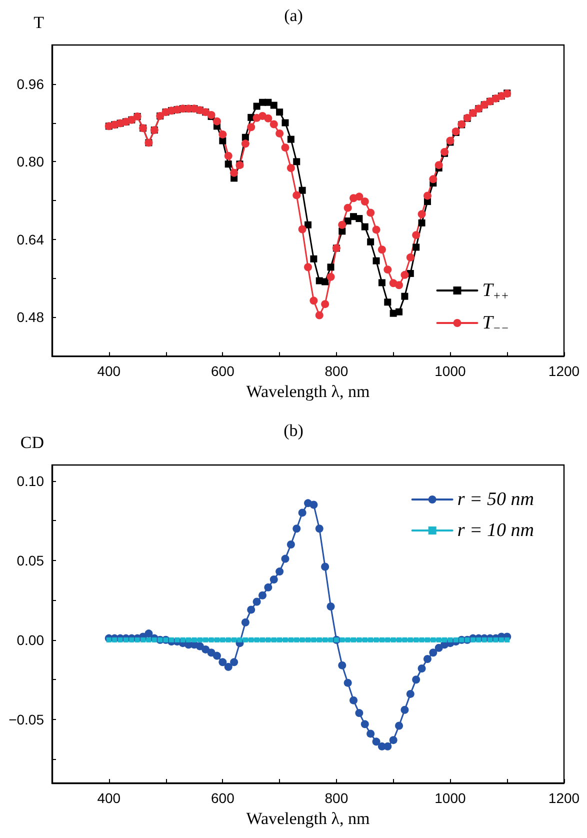 This screenshot has height=838, width=587. What do you see at coordinates (293, 15) in the screenshot?
I see `chart-title: (a)` at bounding box center [293, 15].